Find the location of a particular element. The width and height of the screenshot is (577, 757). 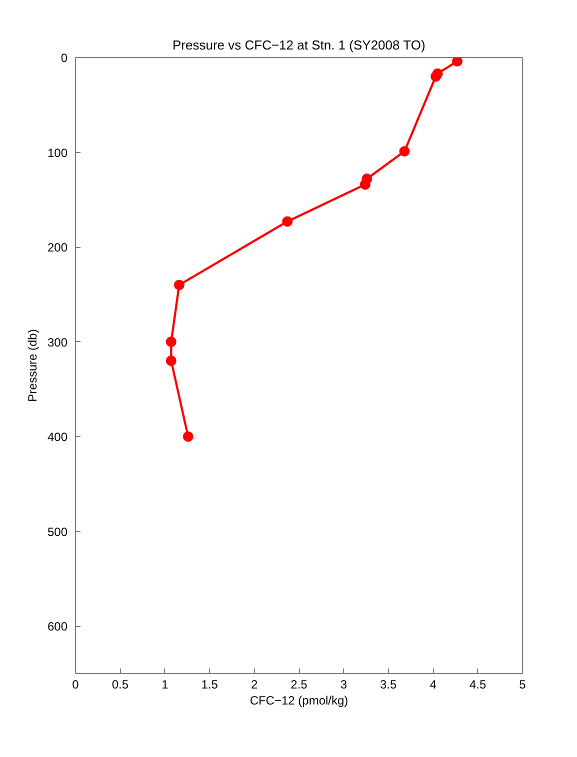

y-tick-label: 100 is located at coordinates (57, 153).